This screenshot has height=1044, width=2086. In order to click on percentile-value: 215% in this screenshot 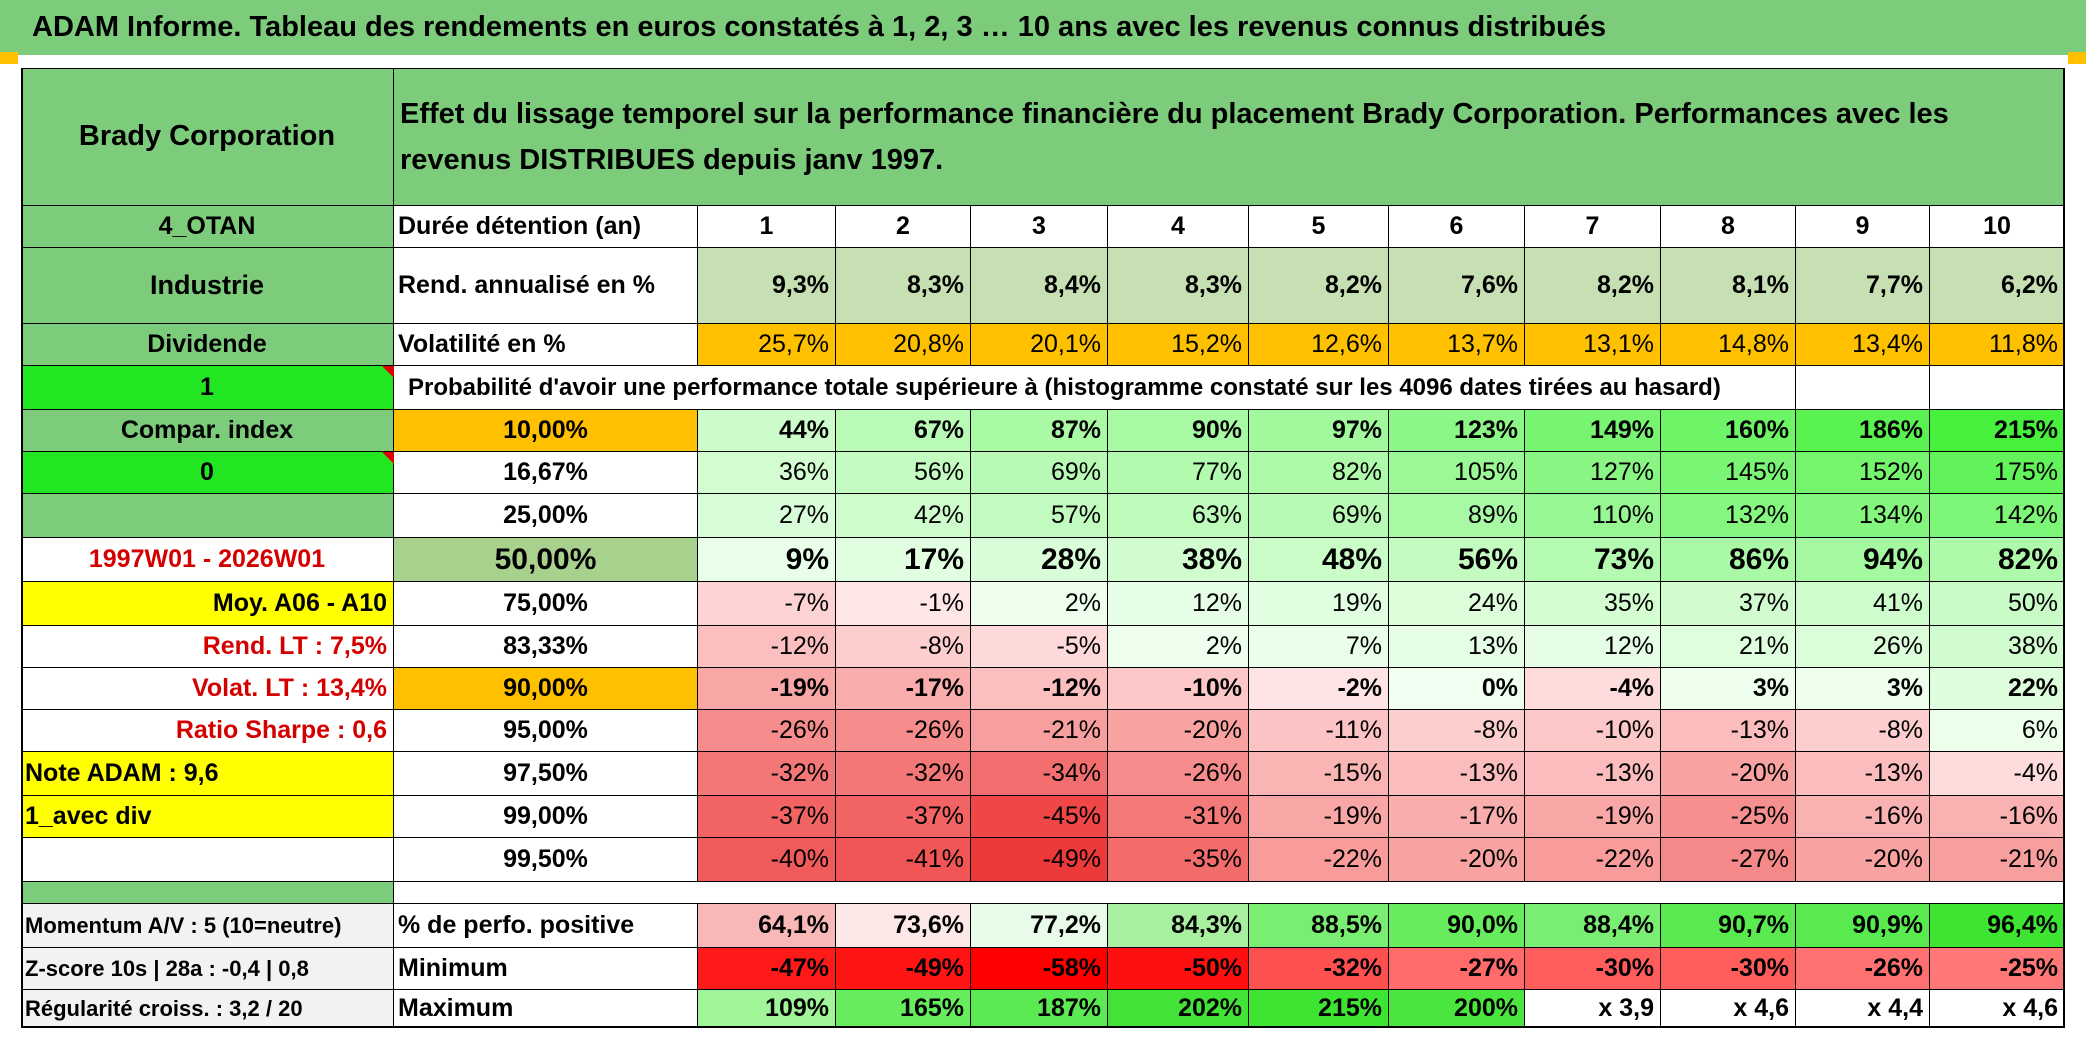, I will do `click(1997, 431)`.